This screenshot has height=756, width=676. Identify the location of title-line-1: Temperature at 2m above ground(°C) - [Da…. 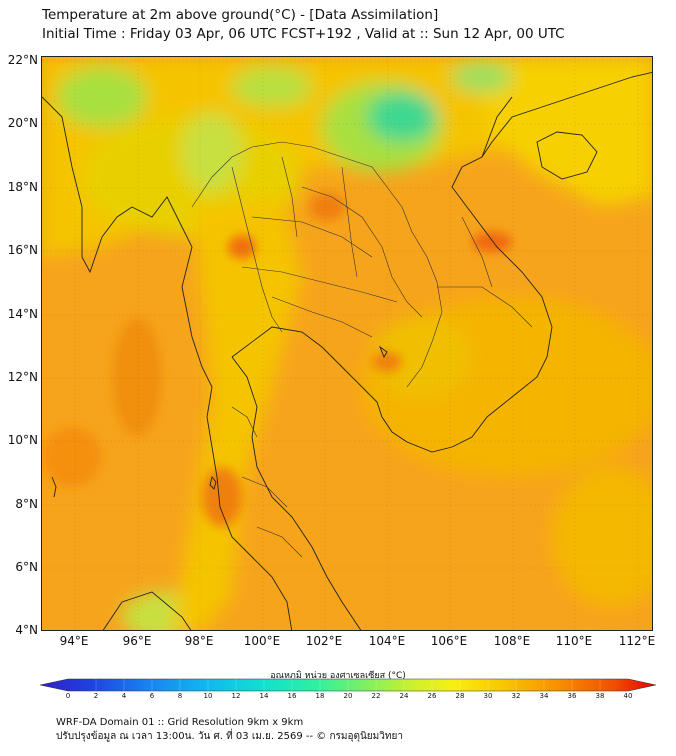
(240, 15).